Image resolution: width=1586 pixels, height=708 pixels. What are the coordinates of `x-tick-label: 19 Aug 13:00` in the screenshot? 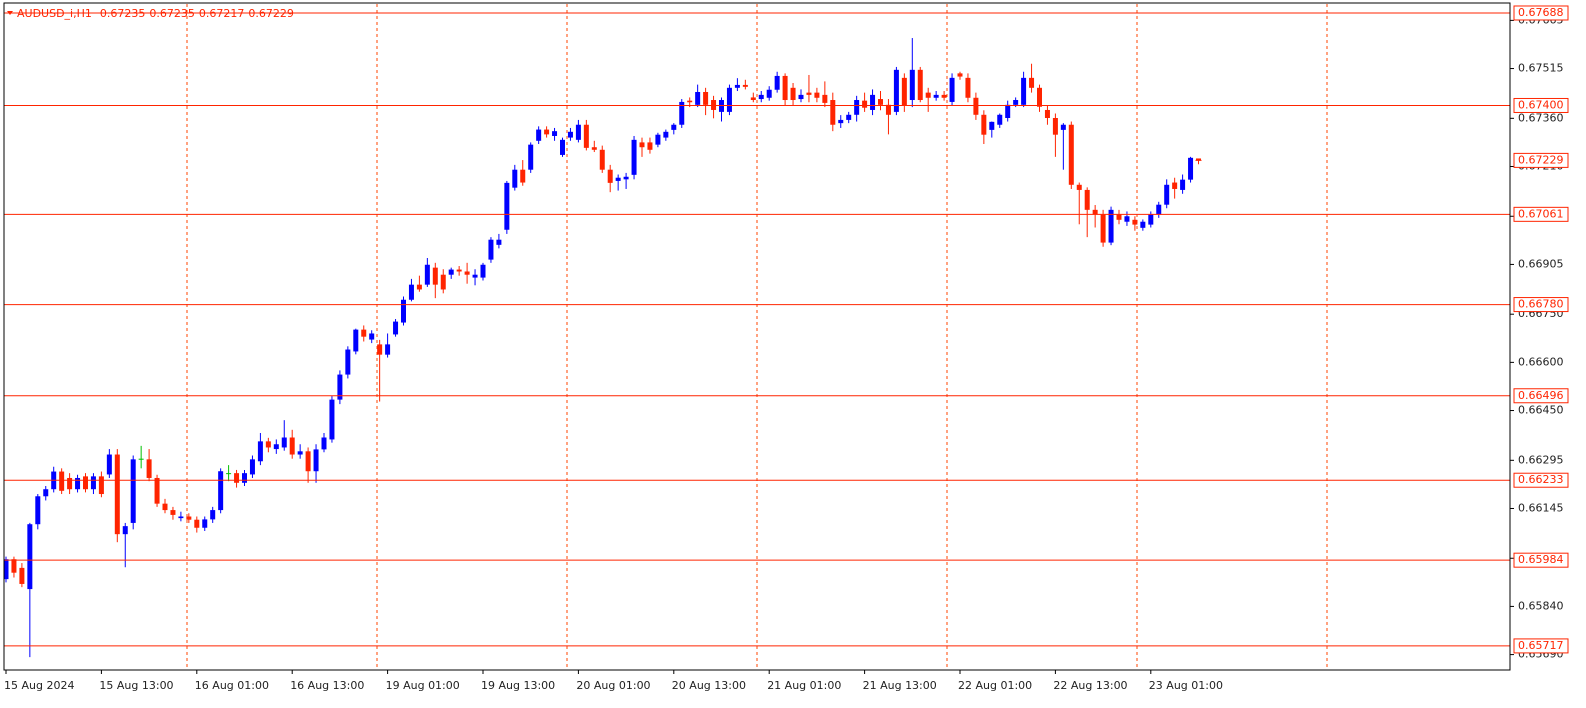 It's located at (518, 685).